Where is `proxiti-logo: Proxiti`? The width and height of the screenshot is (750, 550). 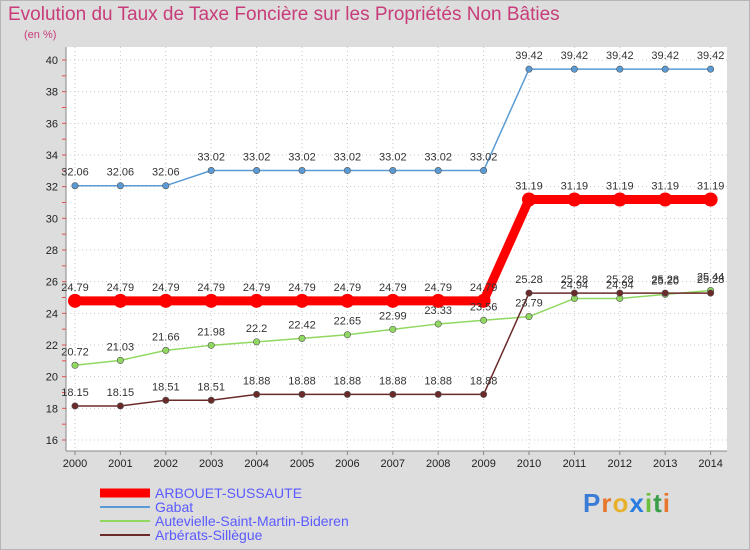
proxiti-logo: Proxiti is located at coordinates (627, 503).